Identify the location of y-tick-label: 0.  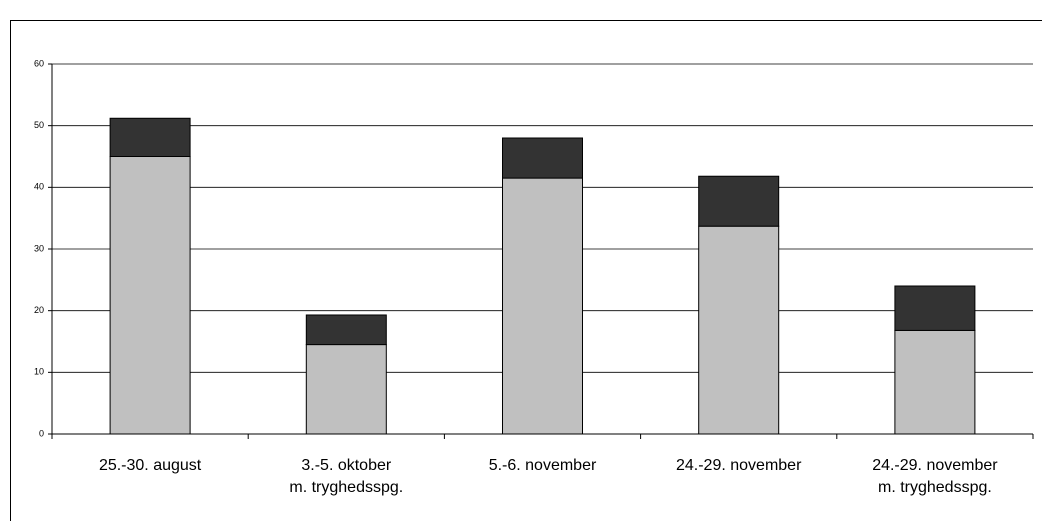
(41, 433).